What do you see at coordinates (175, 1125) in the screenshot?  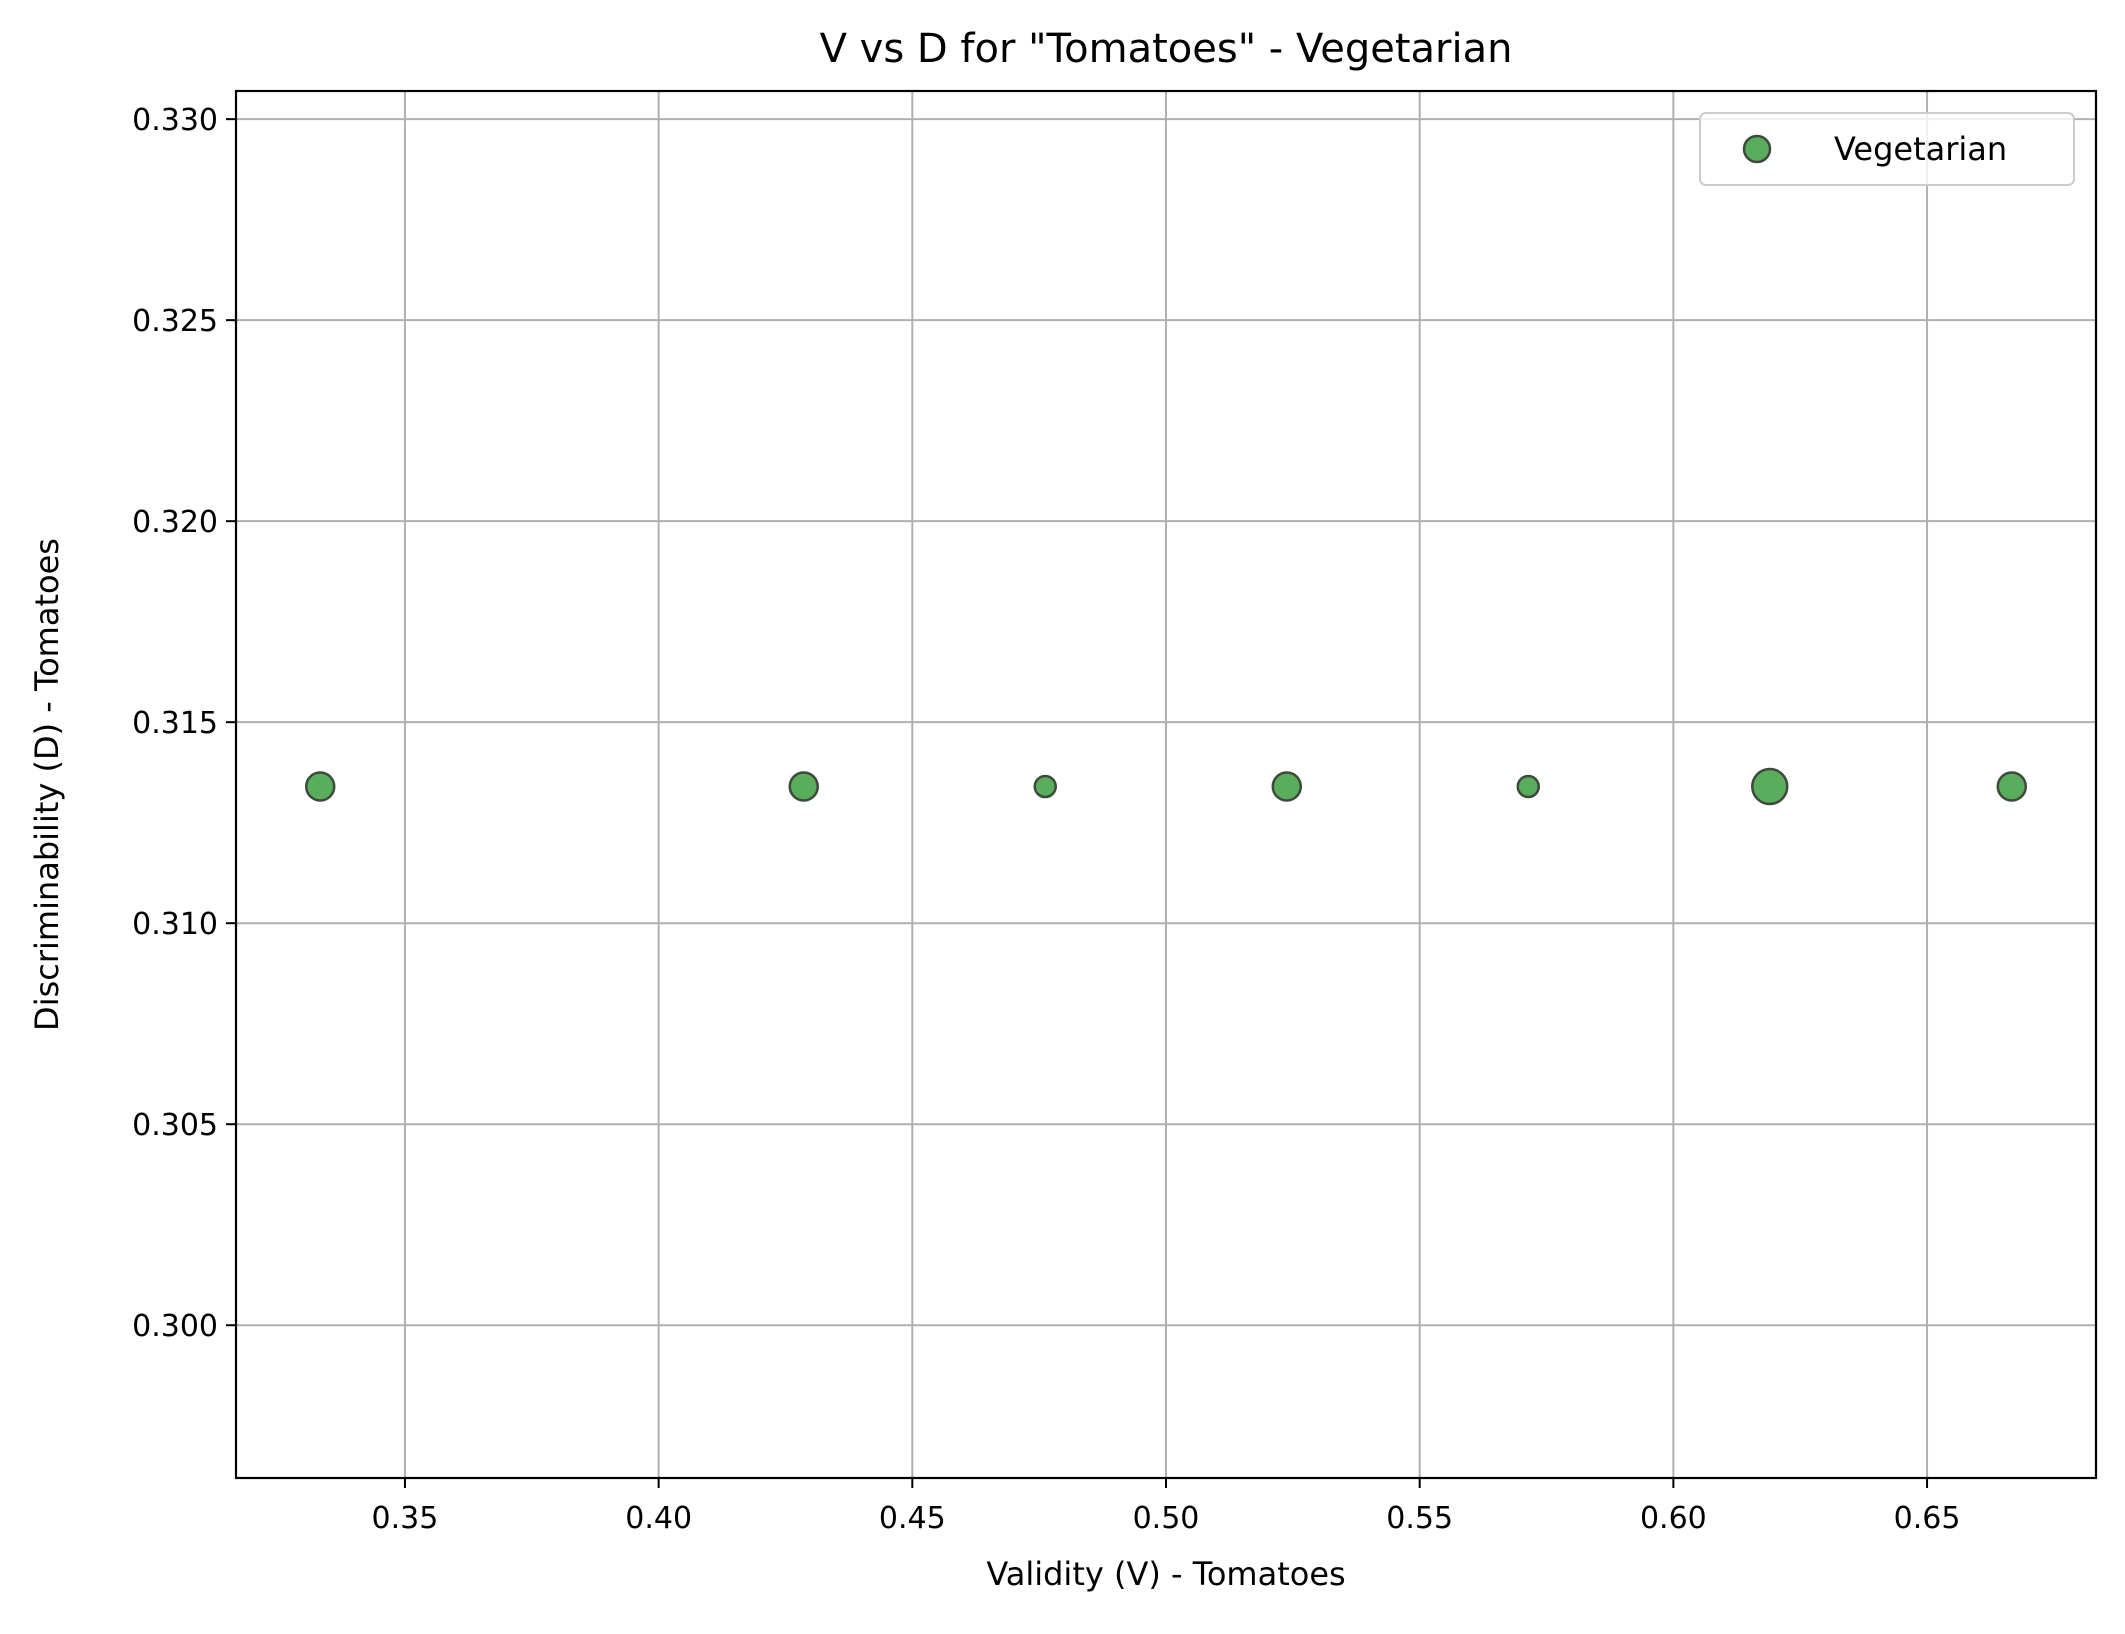 I see `y-tick-label: 0.305` at bounding box center [175, 1125].